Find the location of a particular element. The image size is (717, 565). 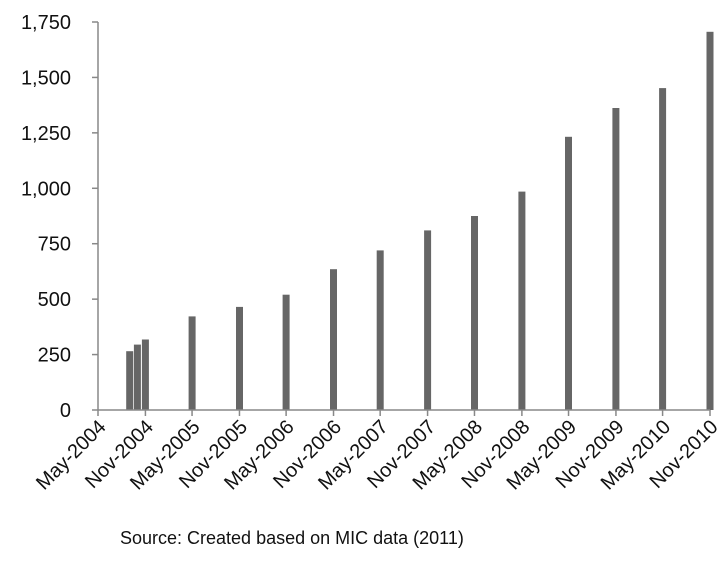

y-tick-label: 500 is located at coordinates (54, 300).